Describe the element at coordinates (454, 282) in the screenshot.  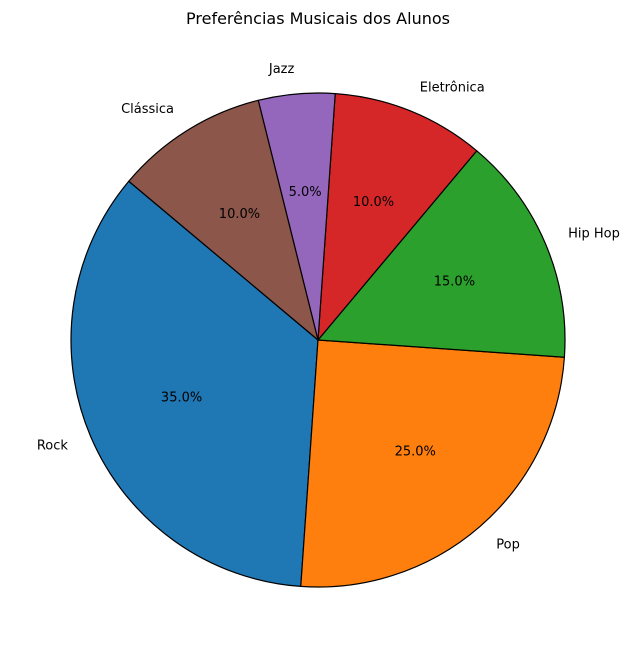
I see `percent-label-hip-hop: 15.0%` at that location.